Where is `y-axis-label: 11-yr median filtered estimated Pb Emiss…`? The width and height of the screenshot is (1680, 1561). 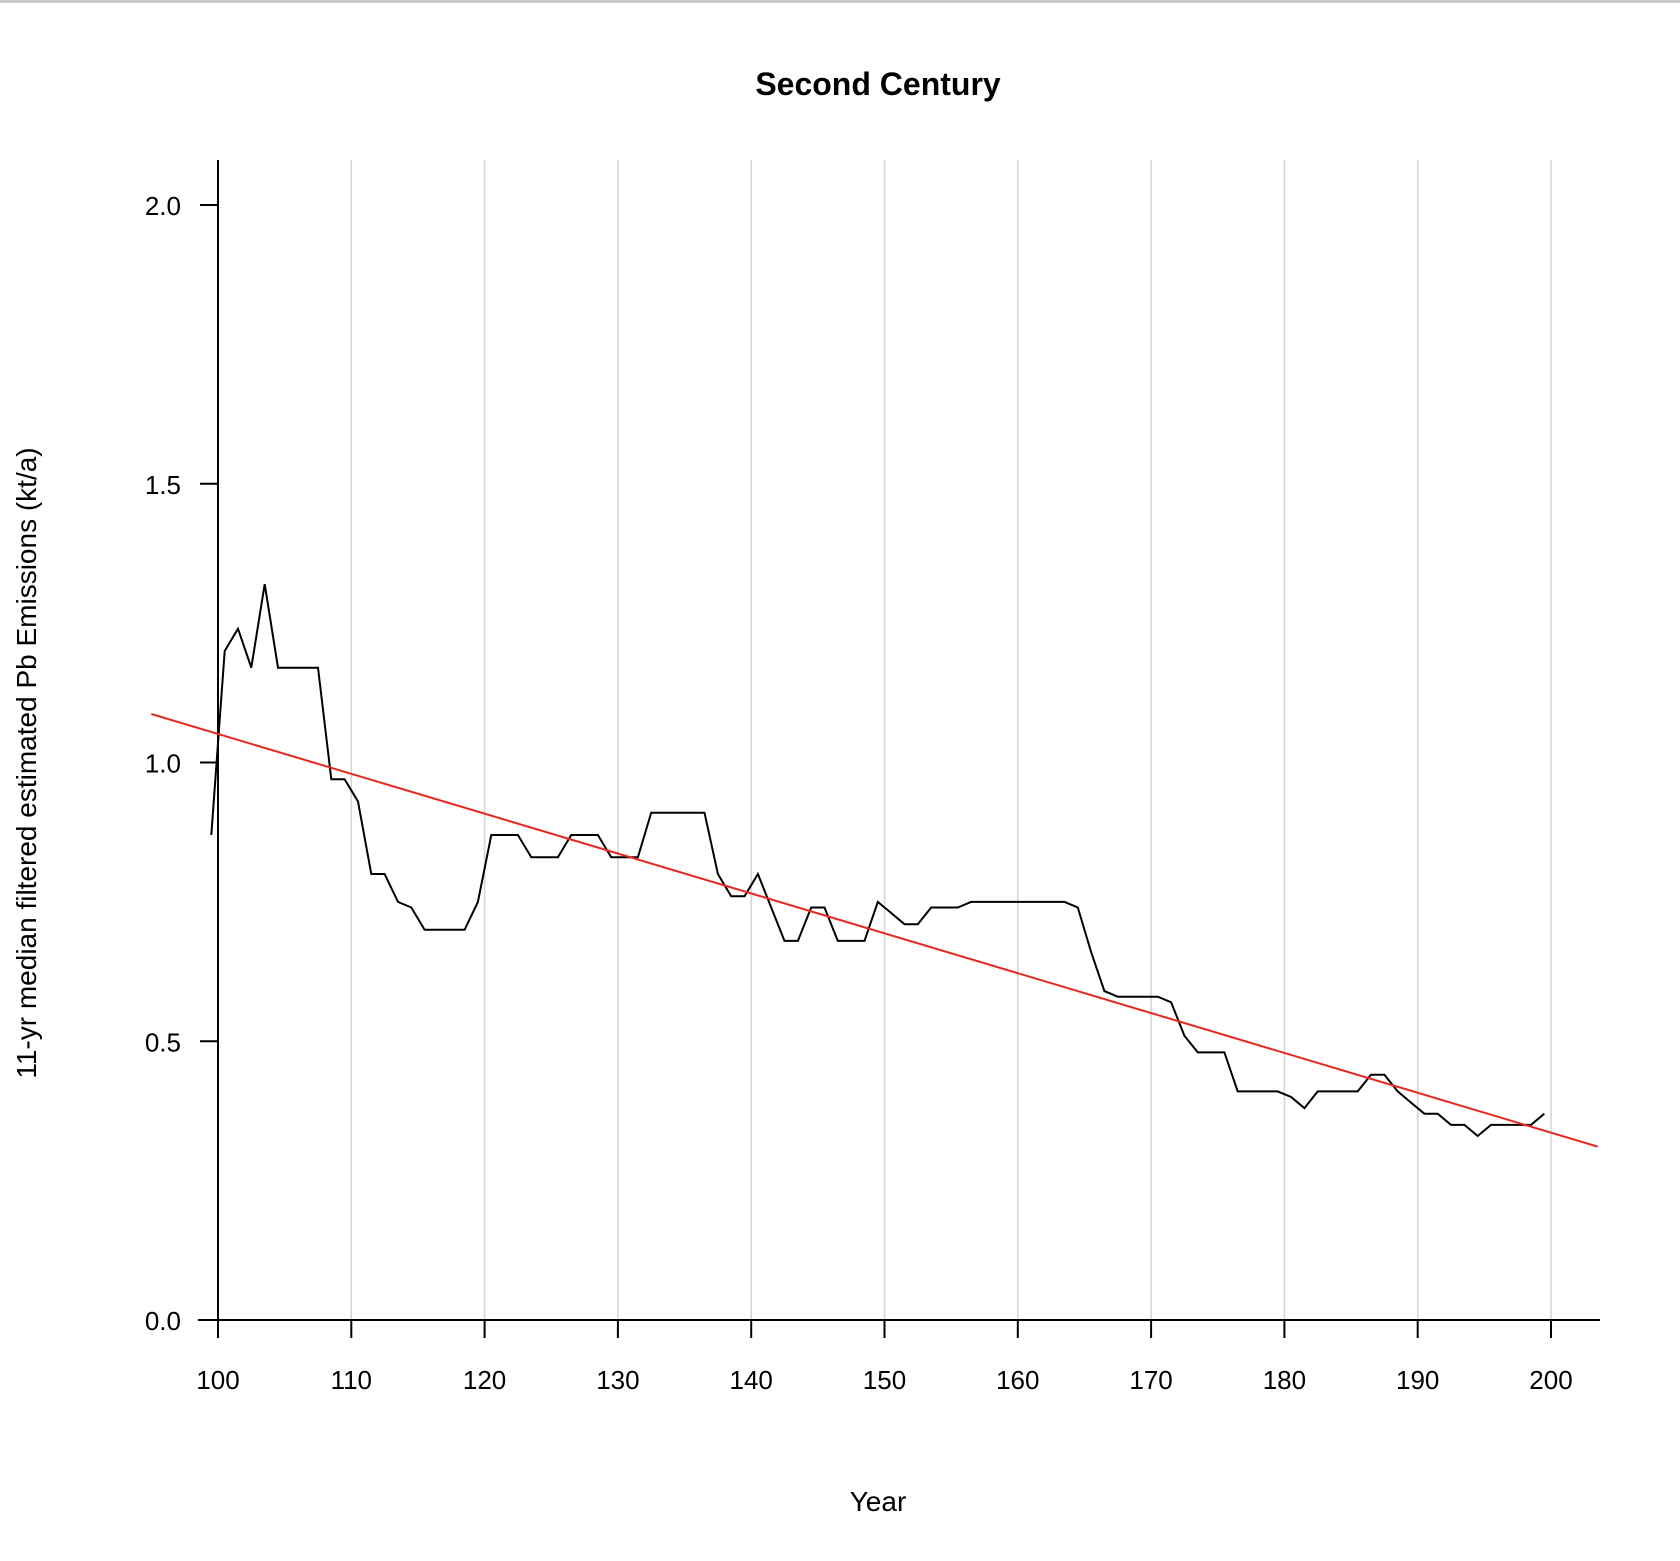 y-axis-label: 11-yr median filtered estimated Pb Emiss… is located at coordinates (26, 762).